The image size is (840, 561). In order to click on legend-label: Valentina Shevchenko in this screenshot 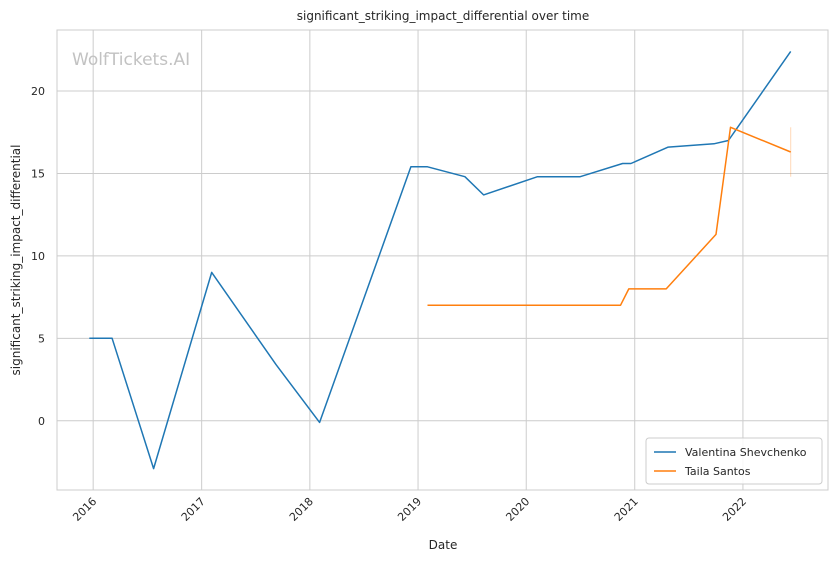, I will do `click(746, 452)`.